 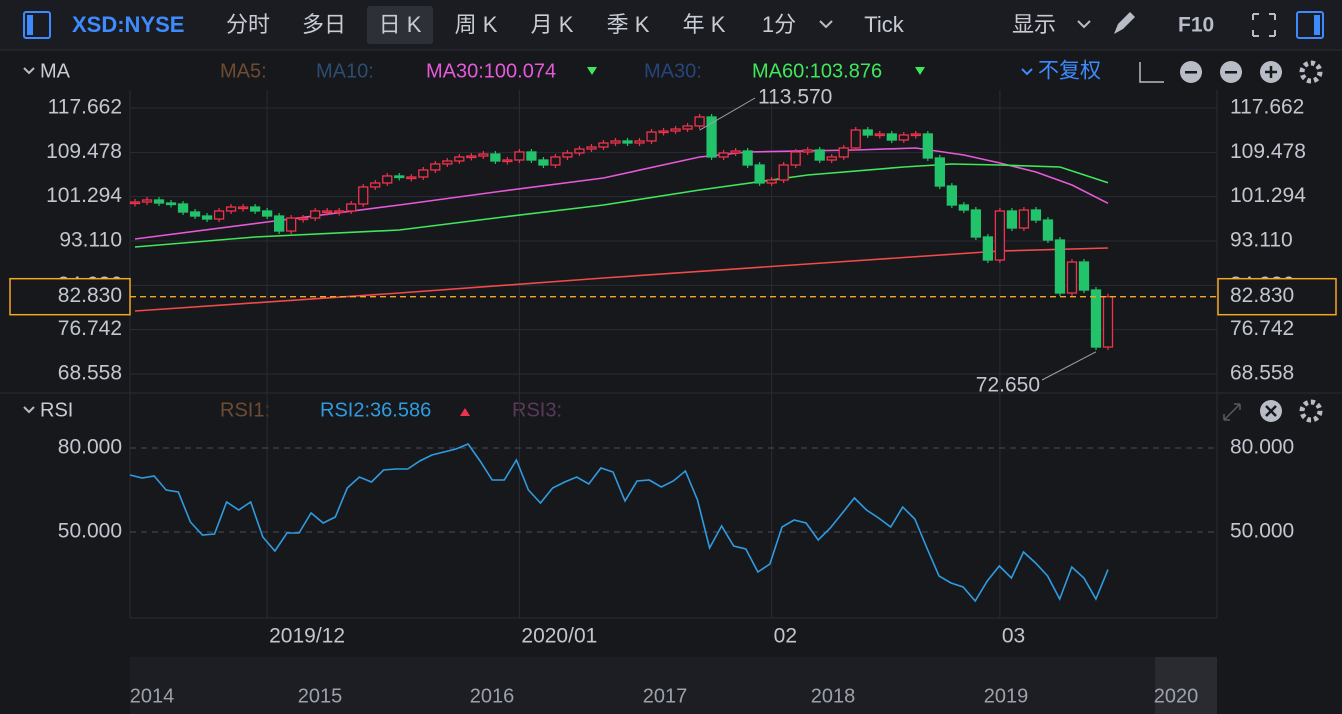 I want to click on rsi-tick-label: 50.000, so click(x=90, y=531).